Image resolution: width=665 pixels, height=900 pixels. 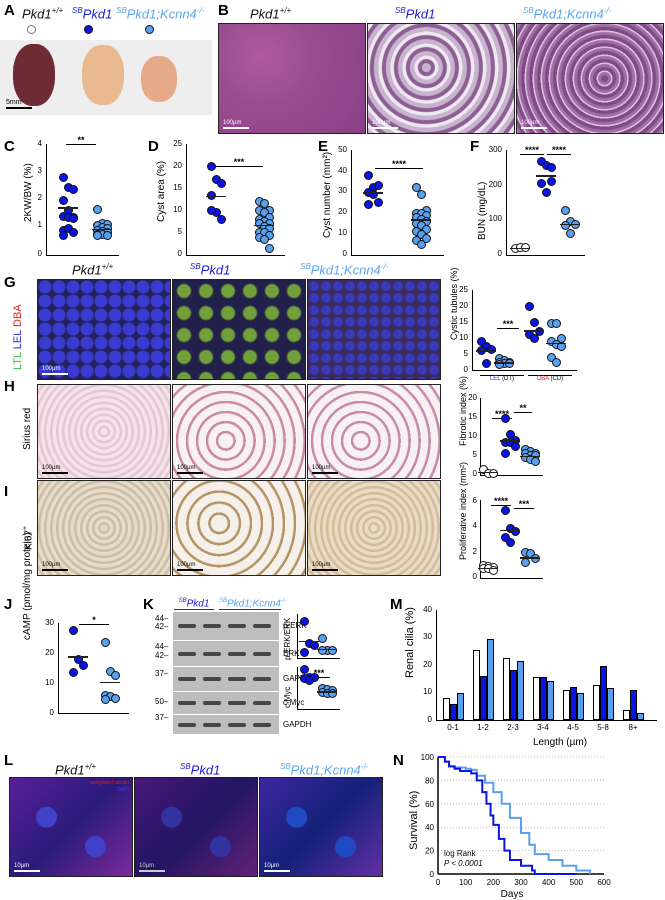 What do you see at coordinates (460, 853) in the screenshot?
I see `n-annotation-1: log Rank` at bounding box center [460, 853].